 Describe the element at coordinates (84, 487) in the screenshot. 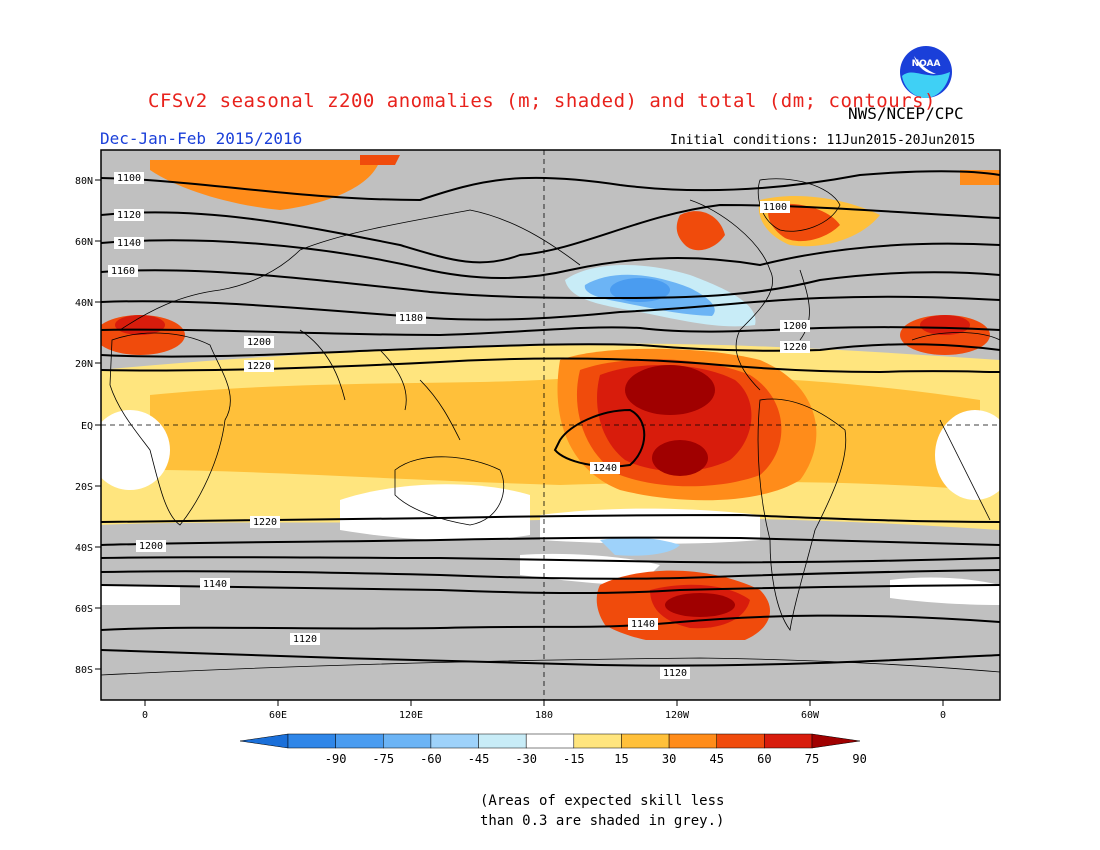

I see `lat-label: 20S` at that location.